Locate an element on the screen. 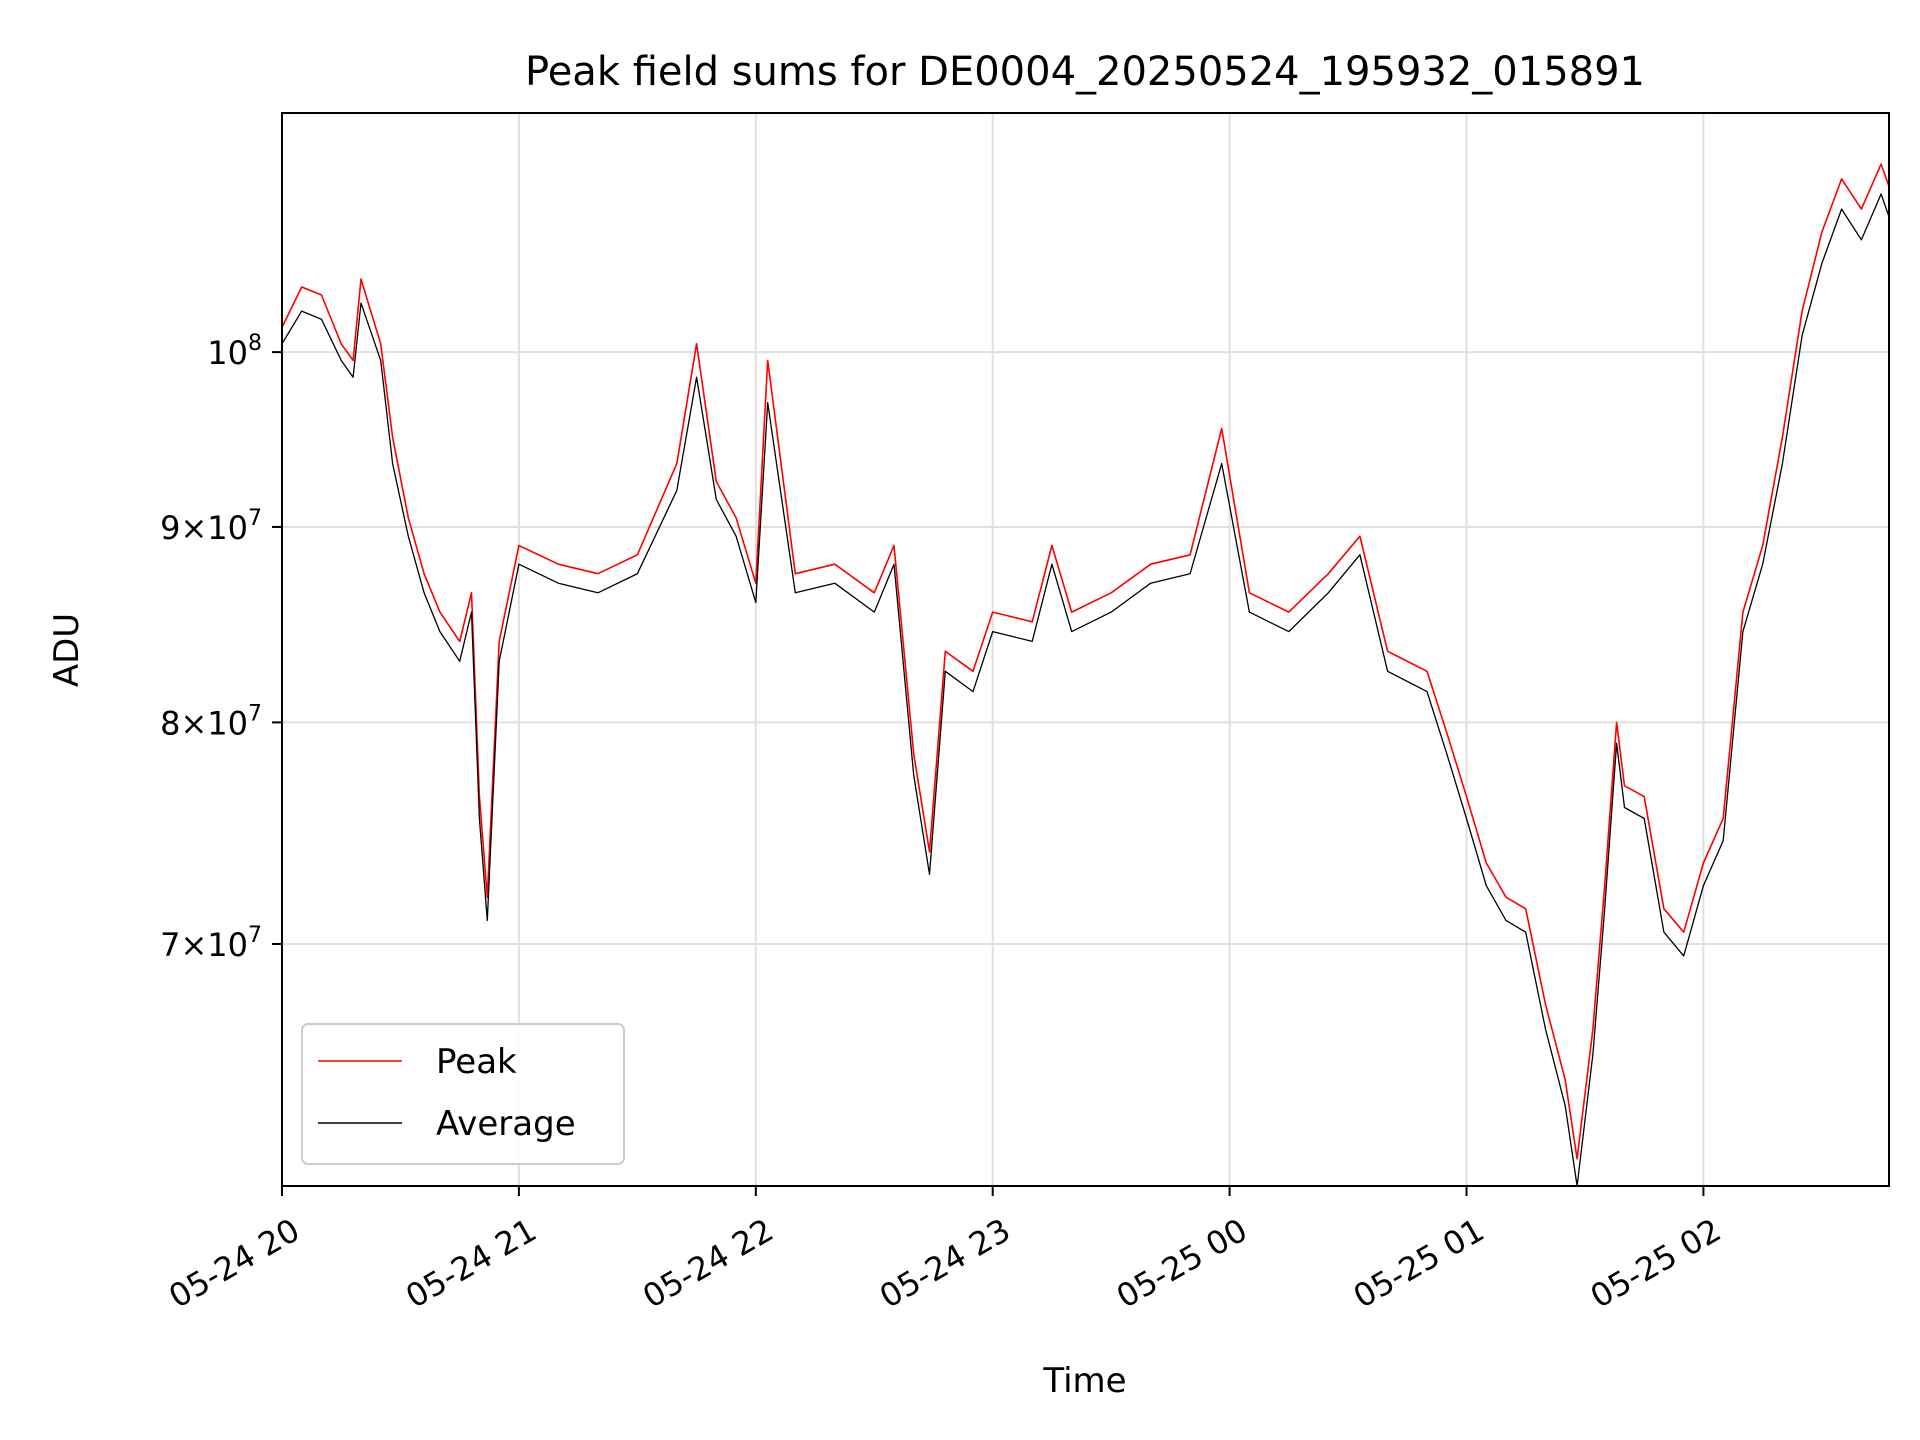 This screenshot has height=1440, width=1920. y-tick-label: 9×107 is located at coordinates (211, 526).